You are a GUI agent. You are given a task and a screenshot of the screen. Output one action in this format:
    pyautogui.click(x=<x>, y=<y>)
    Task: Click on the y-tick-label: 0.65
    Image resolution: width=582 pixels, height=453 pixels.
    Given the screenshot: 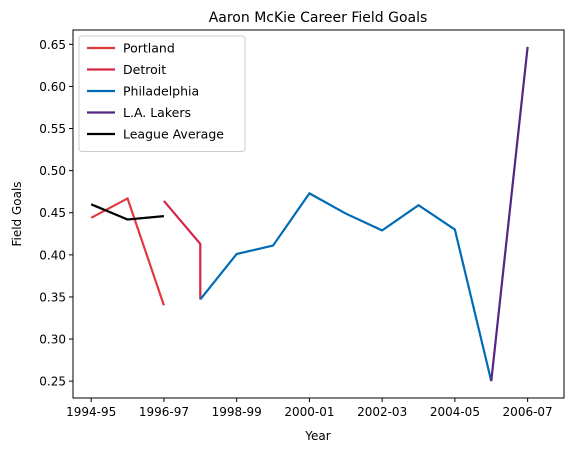 What is the action you would take?
    pyautogui.click(x=52, y=45)
    